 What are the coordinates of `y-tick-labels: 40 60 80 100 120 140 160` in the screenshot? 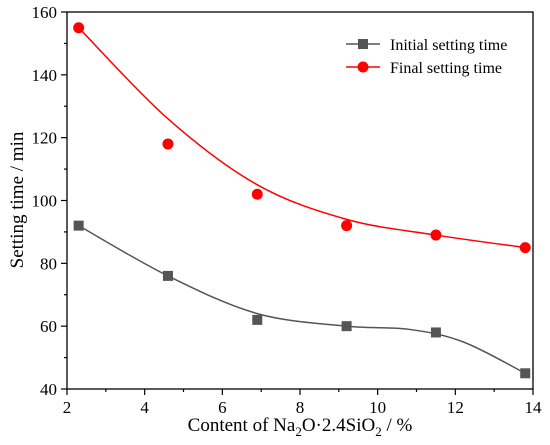 It's located at (45, 201).